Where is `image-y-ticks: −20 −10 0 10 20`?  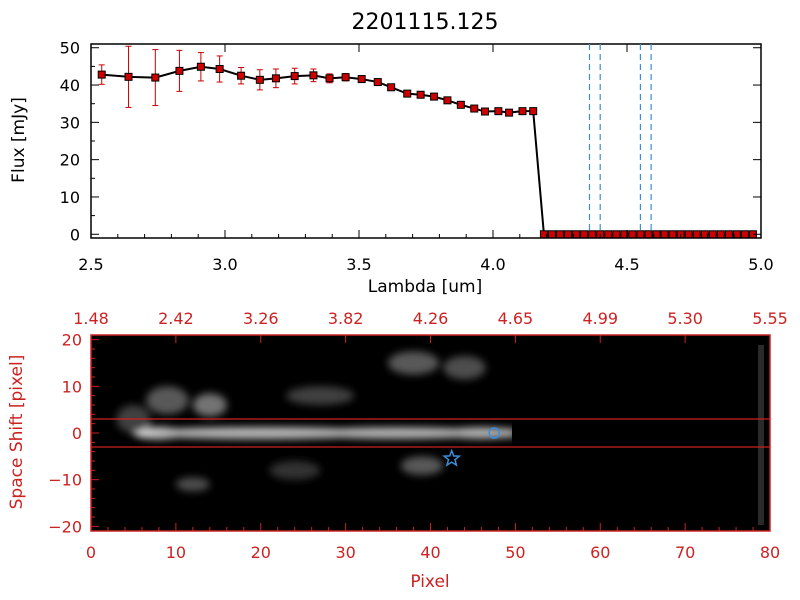
image-y-ticks: −20 −10 0 10 20 is located at coordinates (73, 433).